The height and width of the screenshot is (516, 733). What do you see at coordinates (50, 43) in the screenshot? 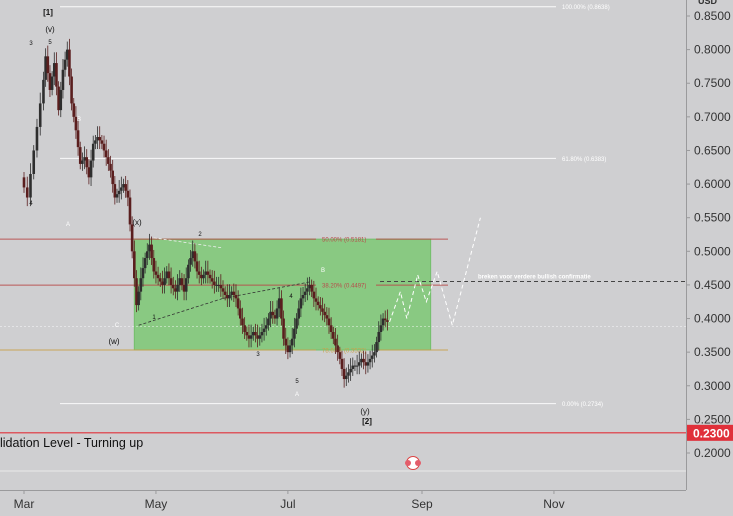
I see `wave-label: 5` at bounding box center [50, 43].